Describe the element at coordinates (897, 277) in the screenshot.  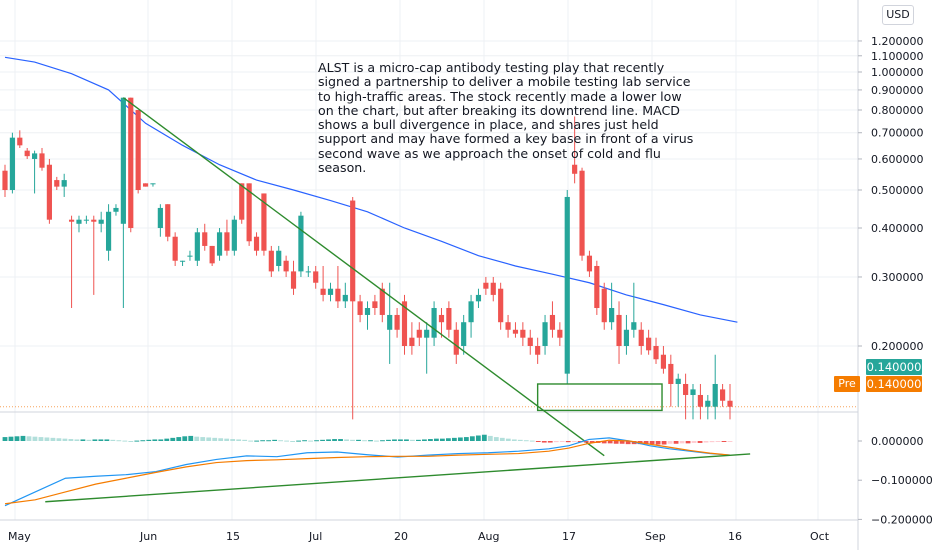
I see `price-tick-label: 0.300000` at that location.